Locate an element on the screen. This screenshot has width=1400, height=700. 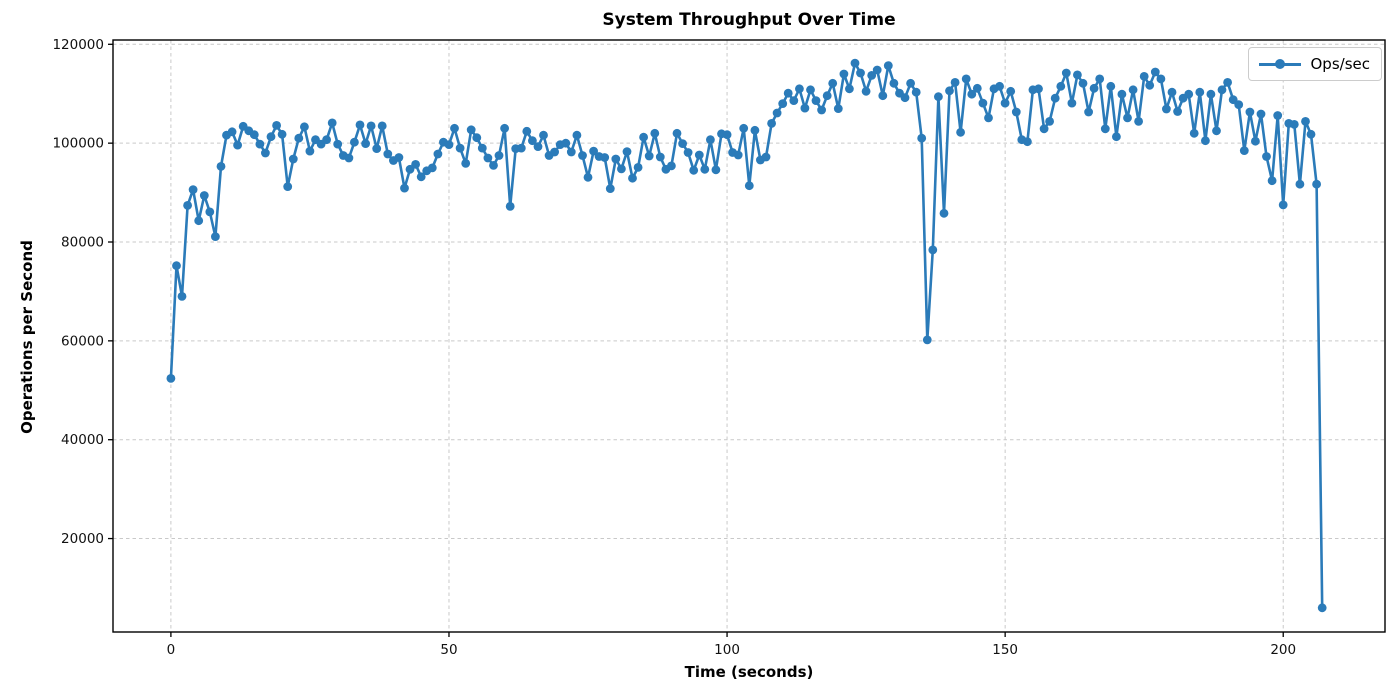
x-tick-label: 100 is located at coordinates (727, 650).